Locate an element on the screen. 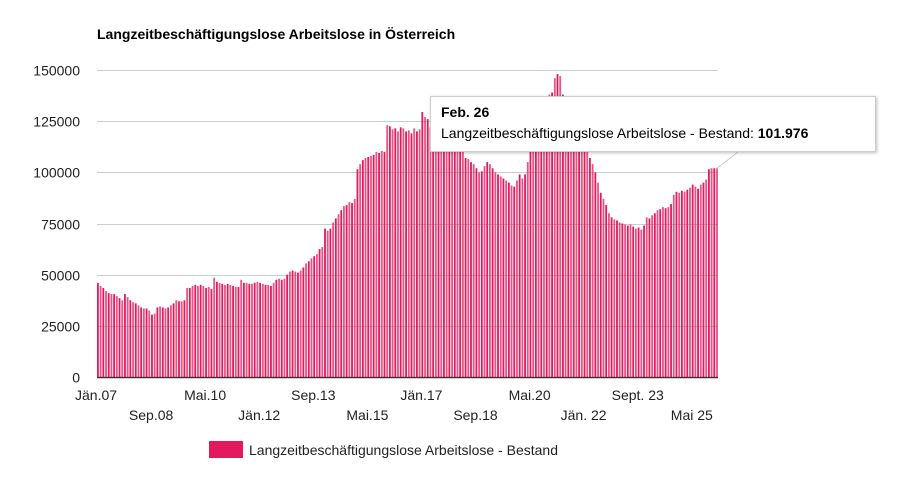 This screenshot has height=483, width=905. x-tick-label: Mai.15 is located at coordinates (367, 415).